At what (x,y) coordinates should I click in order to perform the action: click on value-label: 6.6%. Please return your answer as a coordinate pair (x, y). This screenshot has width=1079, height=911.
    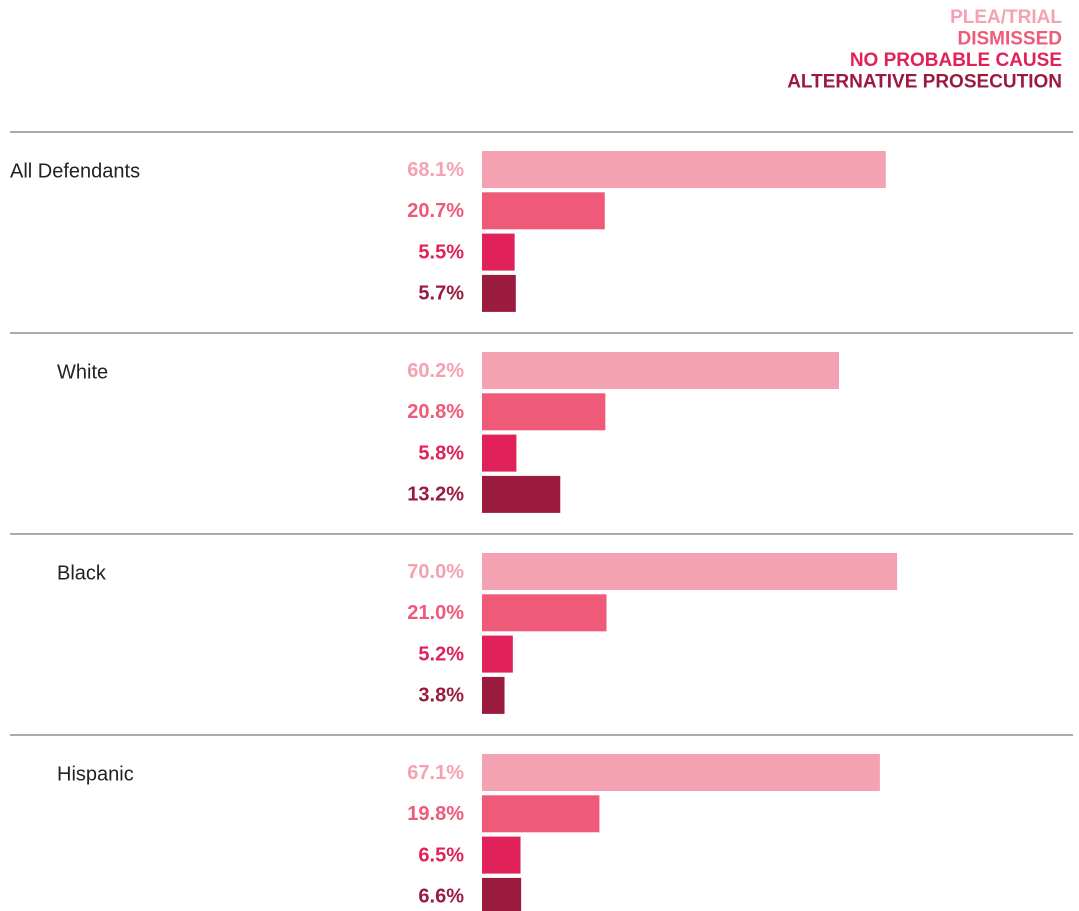
    Looking at the image, I should click on (441, 897).